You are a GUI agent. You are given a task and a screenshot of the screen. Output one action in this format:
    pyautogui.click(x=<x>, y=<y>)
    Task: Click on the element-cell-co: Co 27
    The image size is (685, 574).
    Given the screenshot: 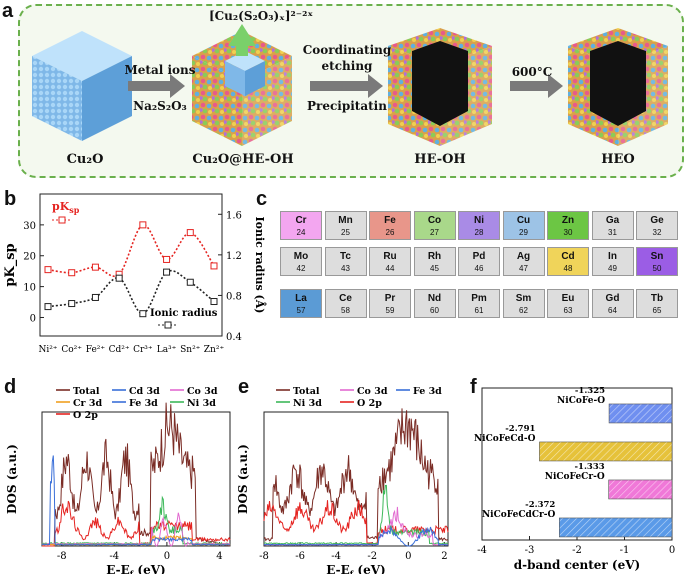 What is the action you would take?
    pyautogui.click(x=434, y=225)
    